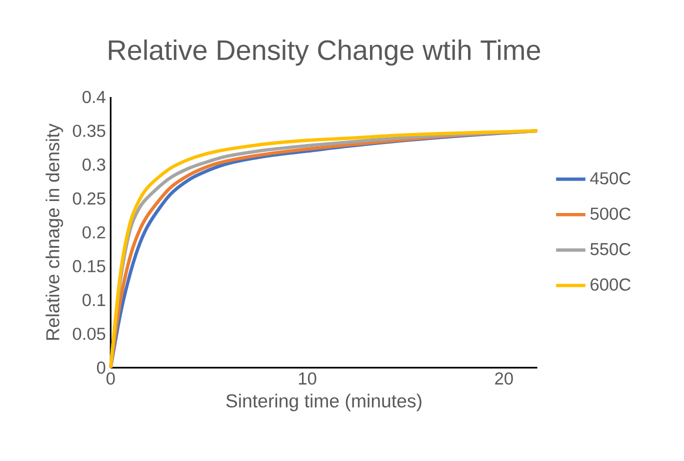 The image size is (684, 461). I want to click on legend-label: 550C, so click(610, 249).